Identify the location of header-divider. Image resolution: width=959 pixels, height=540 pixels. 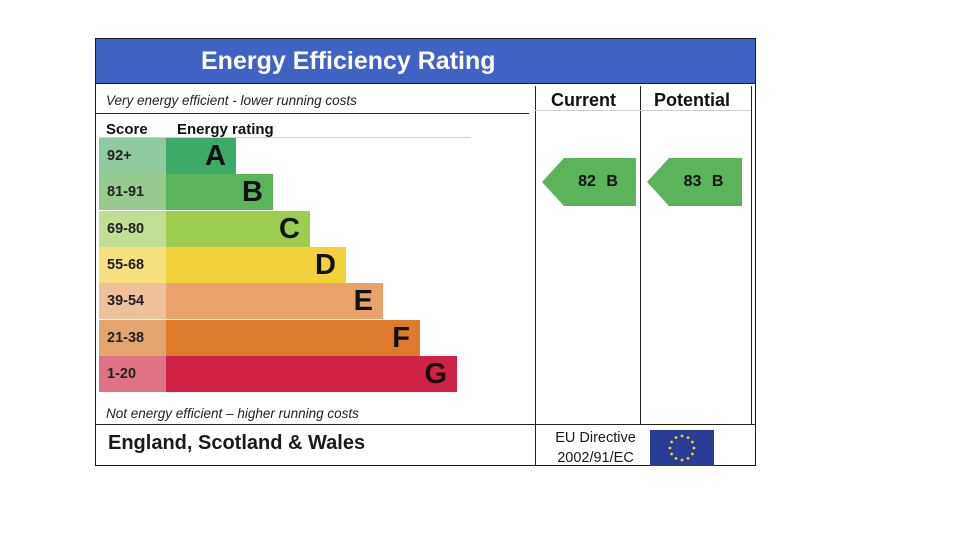
(425, 83).